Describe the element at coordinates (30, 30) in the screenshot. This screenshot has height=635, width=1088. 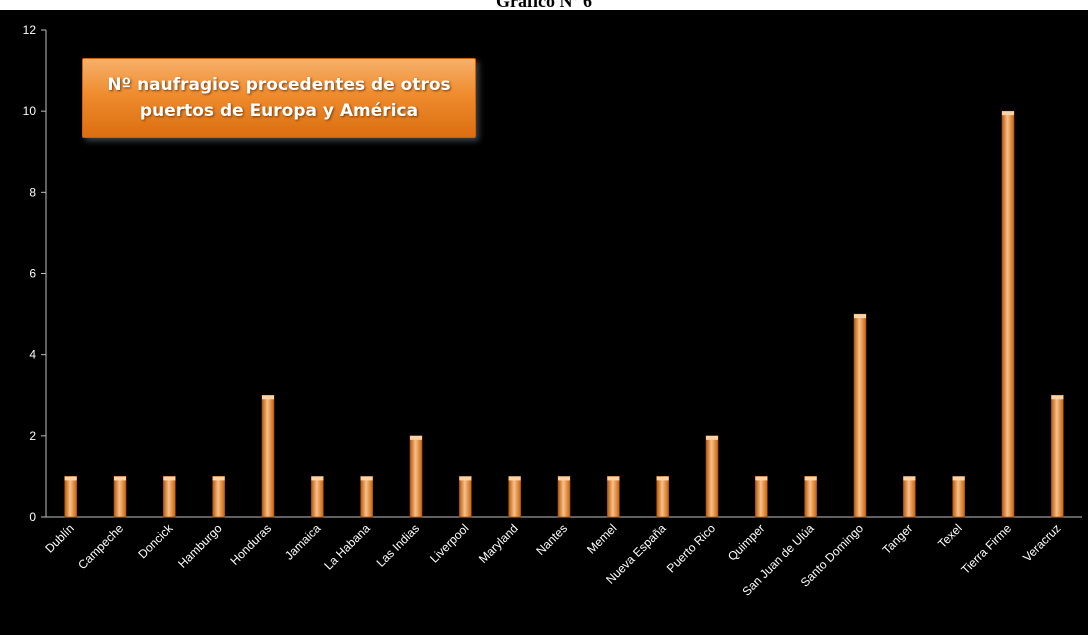
I see `y-tick-label: 12` at that location.